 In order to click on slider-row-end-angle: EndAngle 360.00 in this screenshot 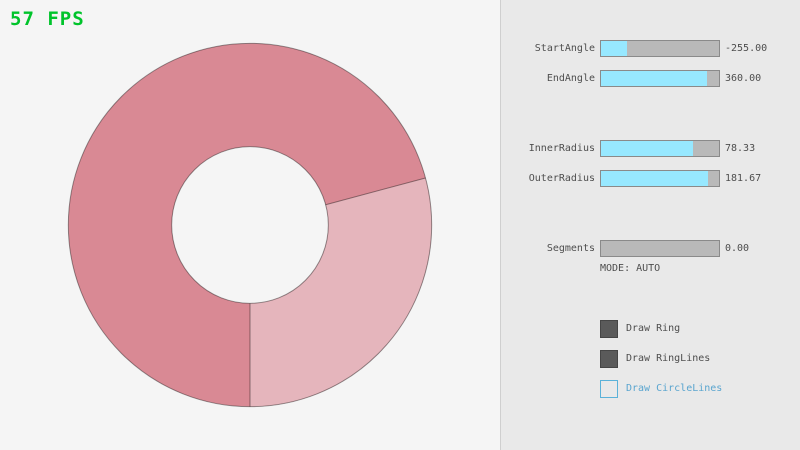, I will do `click(650, 78)`.